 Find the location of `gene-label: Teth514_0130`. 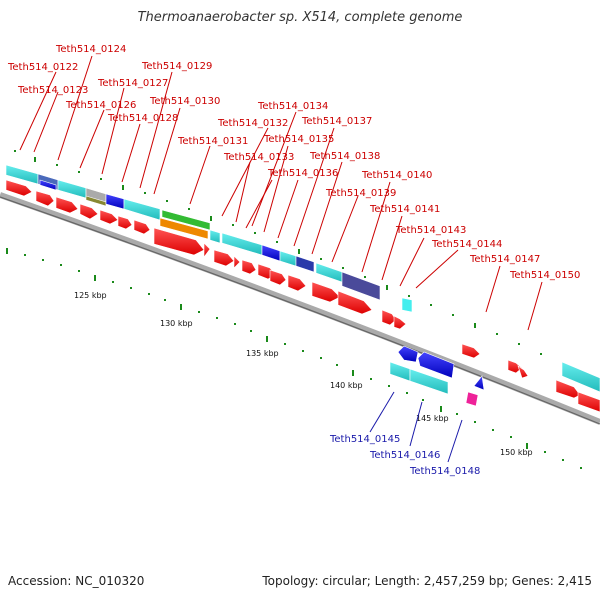

gene-label: Teth514_0130 is located at coordinates (184, 101).